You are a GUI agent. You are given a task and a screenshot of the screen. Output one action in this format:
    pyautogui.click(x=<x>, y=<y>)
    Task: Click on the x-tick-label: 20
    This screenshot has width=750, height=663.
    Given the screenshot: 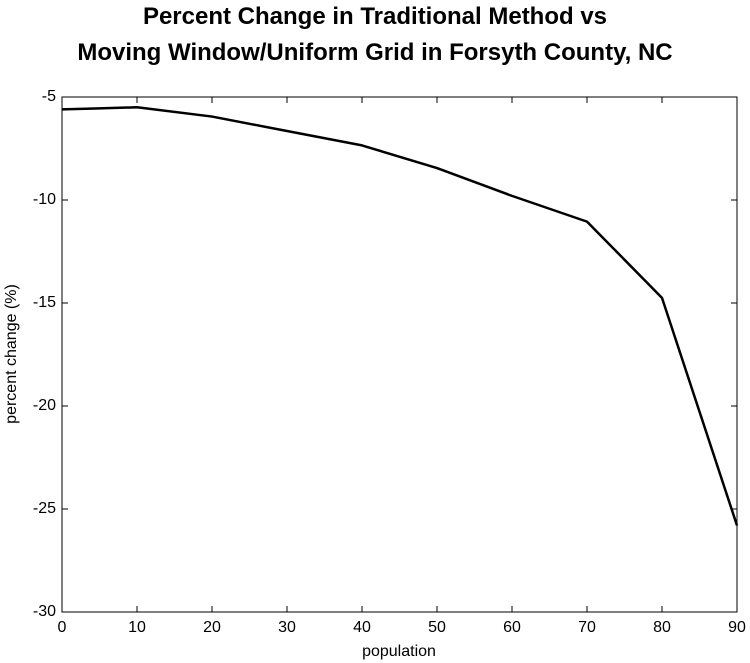 What is the action you would take?
    pyautogui.click(x=212, y=627)
    